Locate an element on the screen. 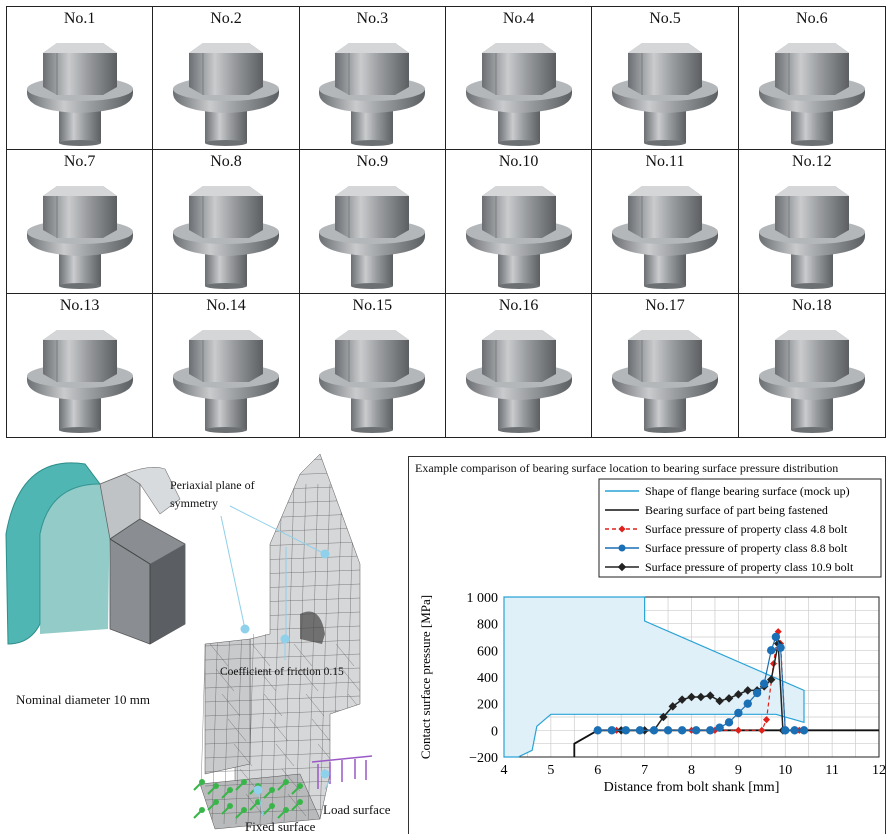 The width and height of the screenshot is (890, 838). bolt-cell: No.14 is located at coordinates (226, 365).